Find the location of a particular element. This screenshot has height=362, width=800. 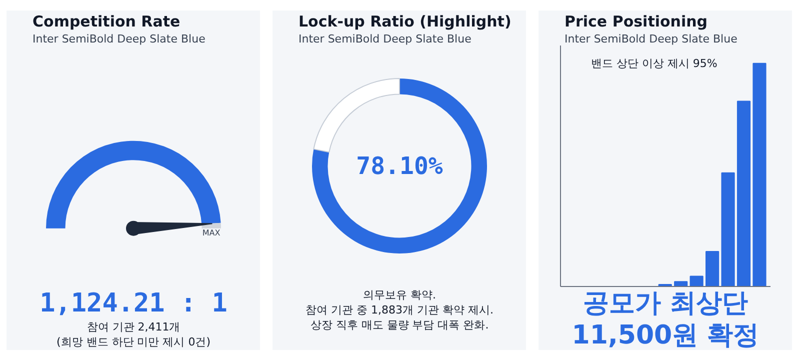

text: 78.10% is located at coordinates (400, 166).